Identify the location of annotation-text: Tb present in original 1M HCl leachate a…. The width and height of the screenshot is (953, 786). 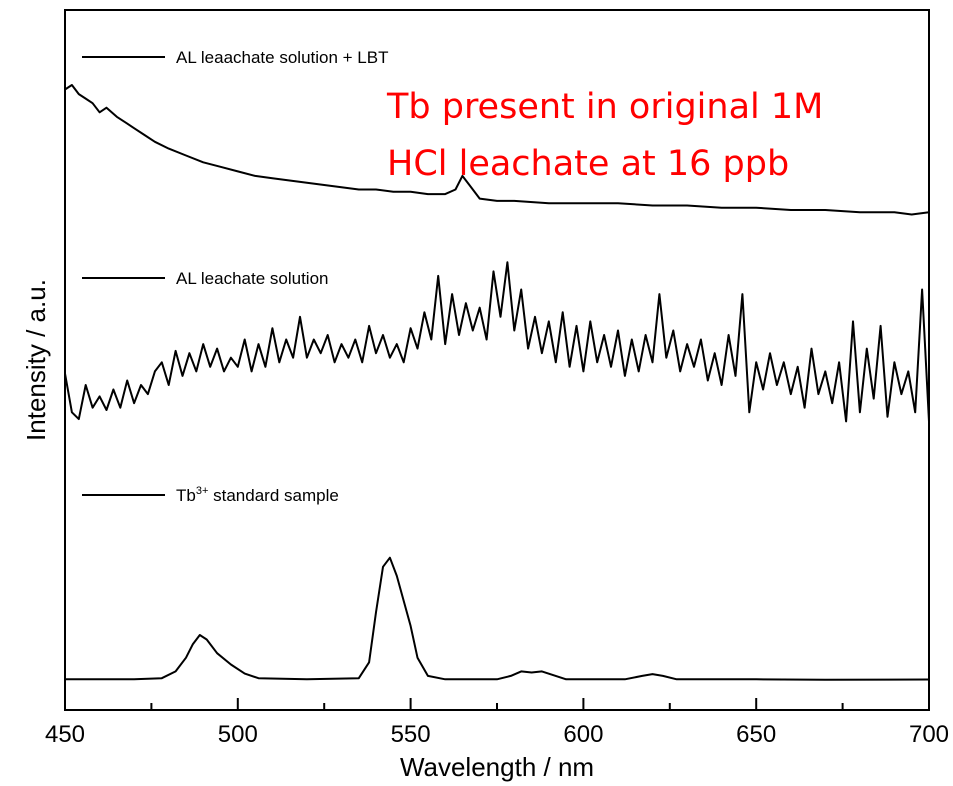
(610, 135).